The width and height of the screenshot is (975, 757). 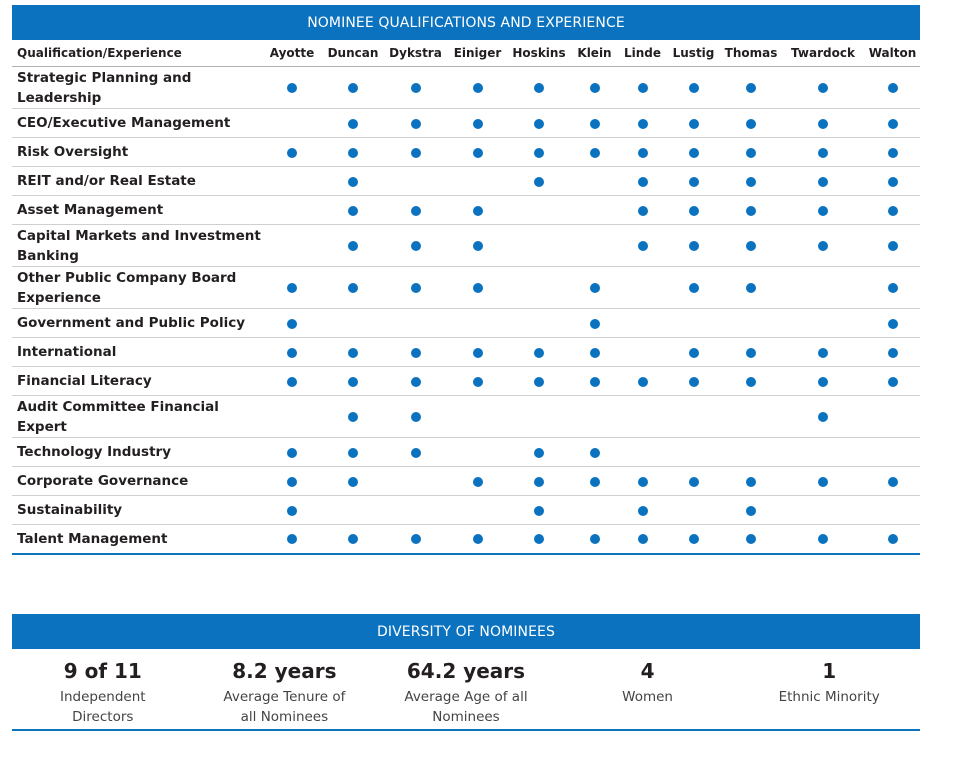 What do you see at coordinates (477, 53) in the screenshot?
I see `nominee-header: Einiger` at bounding box center [477, 53].